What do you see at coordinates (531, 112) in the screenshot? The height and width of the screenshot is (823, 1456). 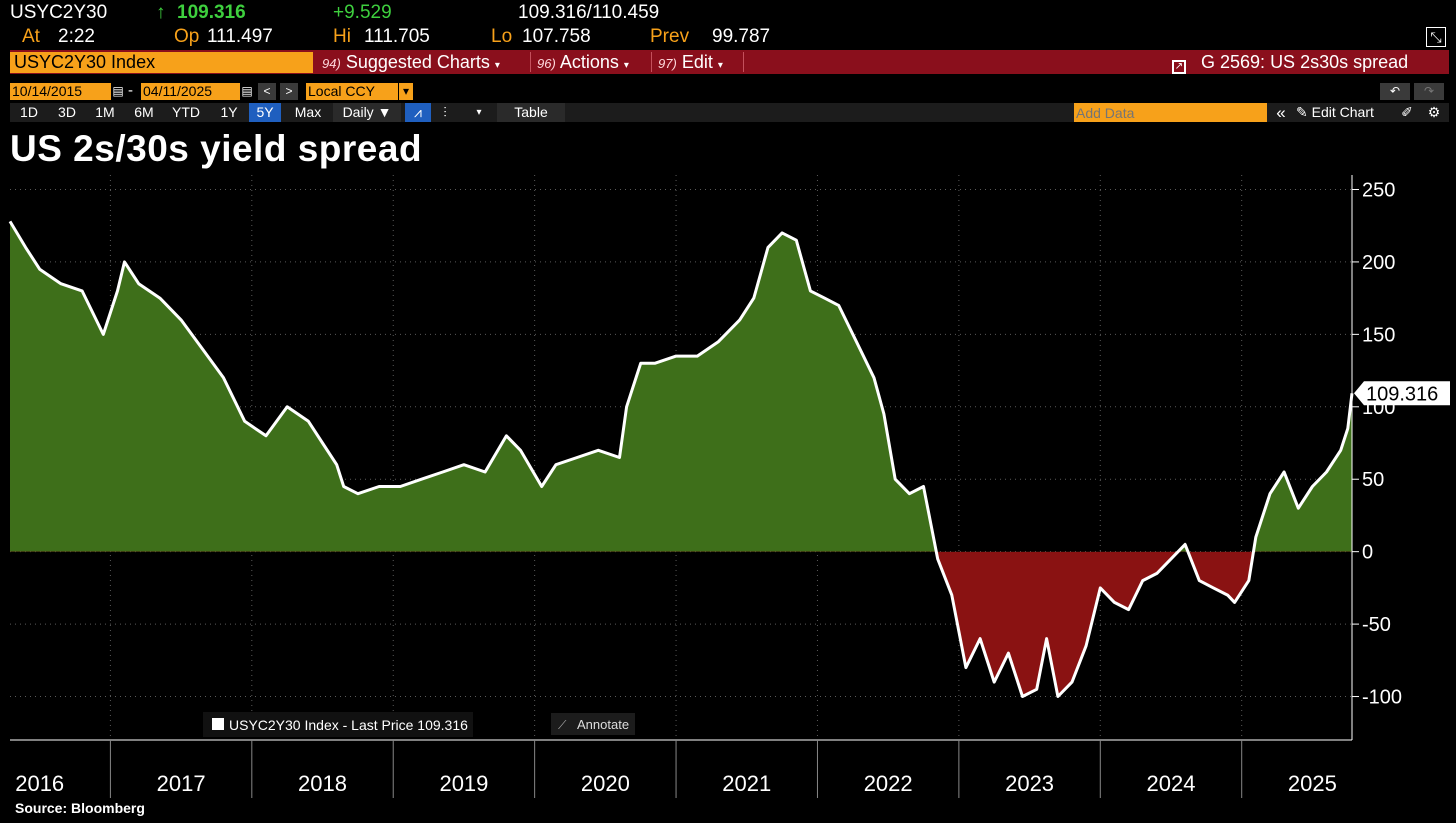 I see `table-button: Table` at bounding box center [531, 112].